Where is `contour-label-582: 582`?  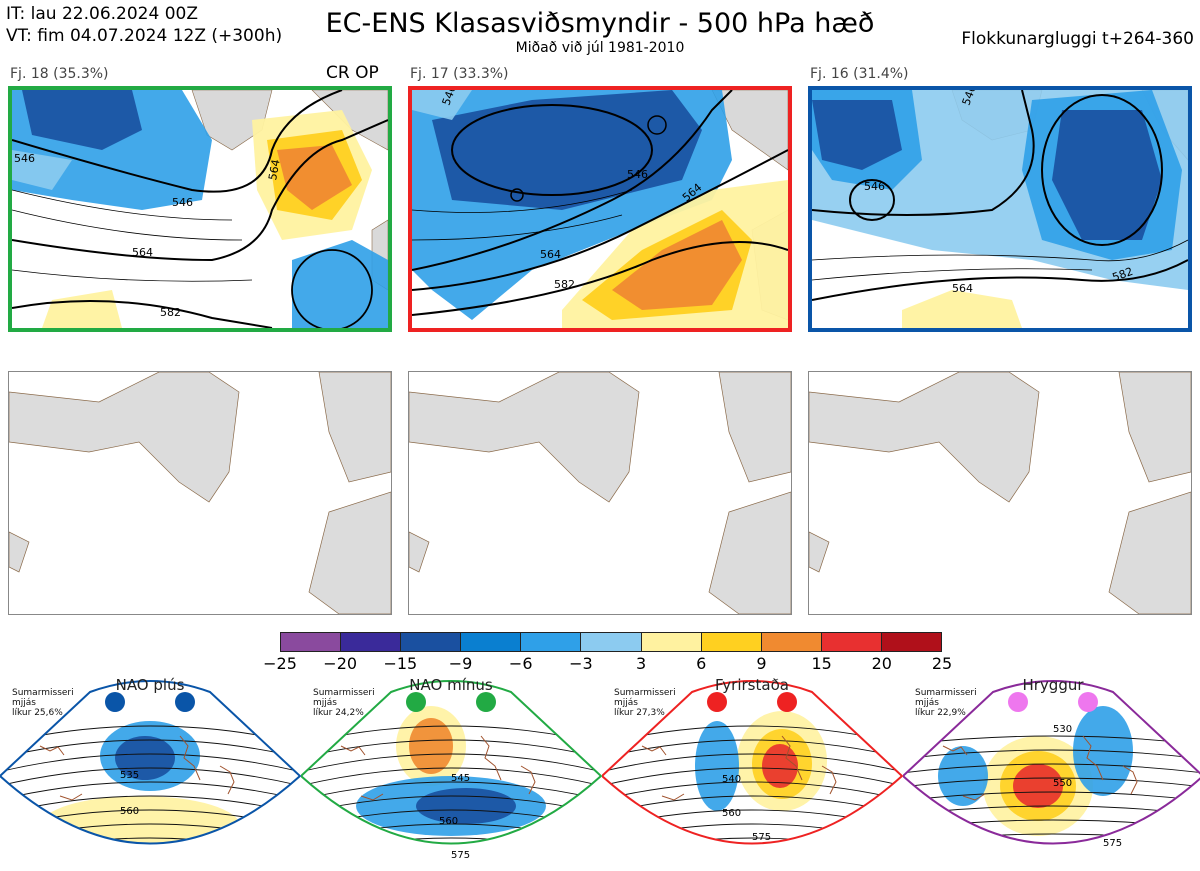 contour-label-582: 582 is located at coordinates (170, 312).